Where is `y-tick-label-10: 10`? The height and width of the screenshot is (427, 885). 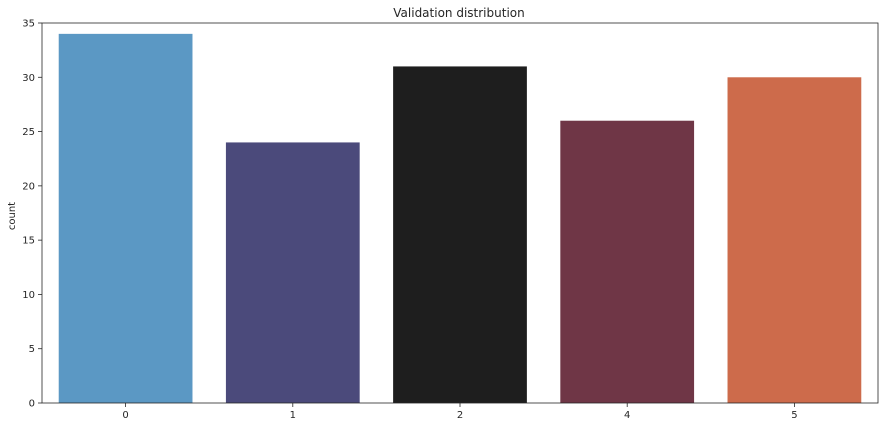
y-tick-label-10: 10 is located at coordinates (28, 295).